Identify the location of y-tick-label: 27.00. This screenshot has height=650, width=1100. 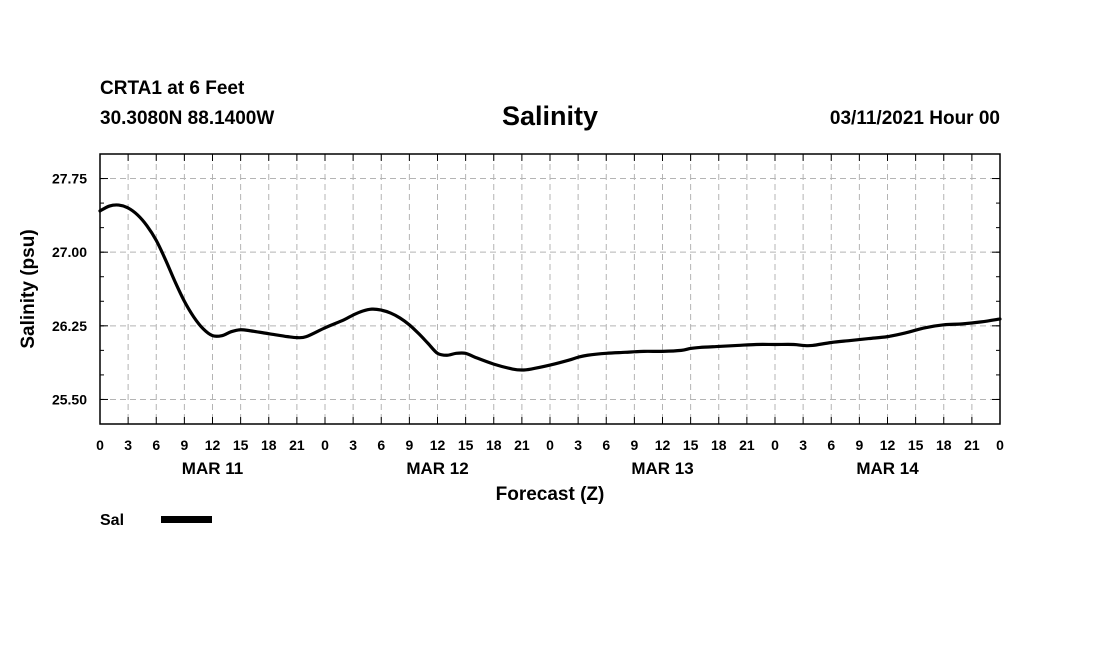
(69, 252).